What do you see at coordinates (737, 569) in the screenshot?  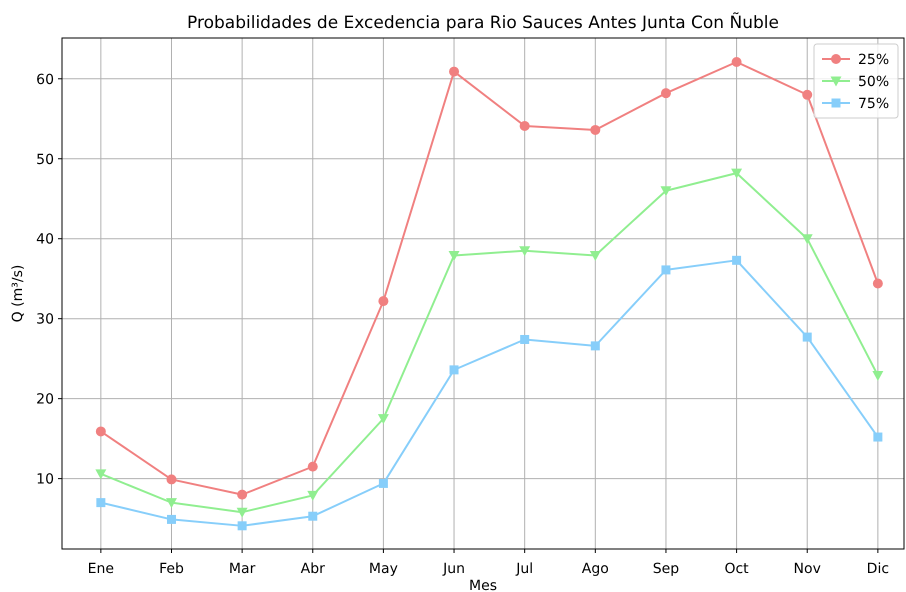 I see `x-tick-label: Oct` at bounding box center [737, 569].